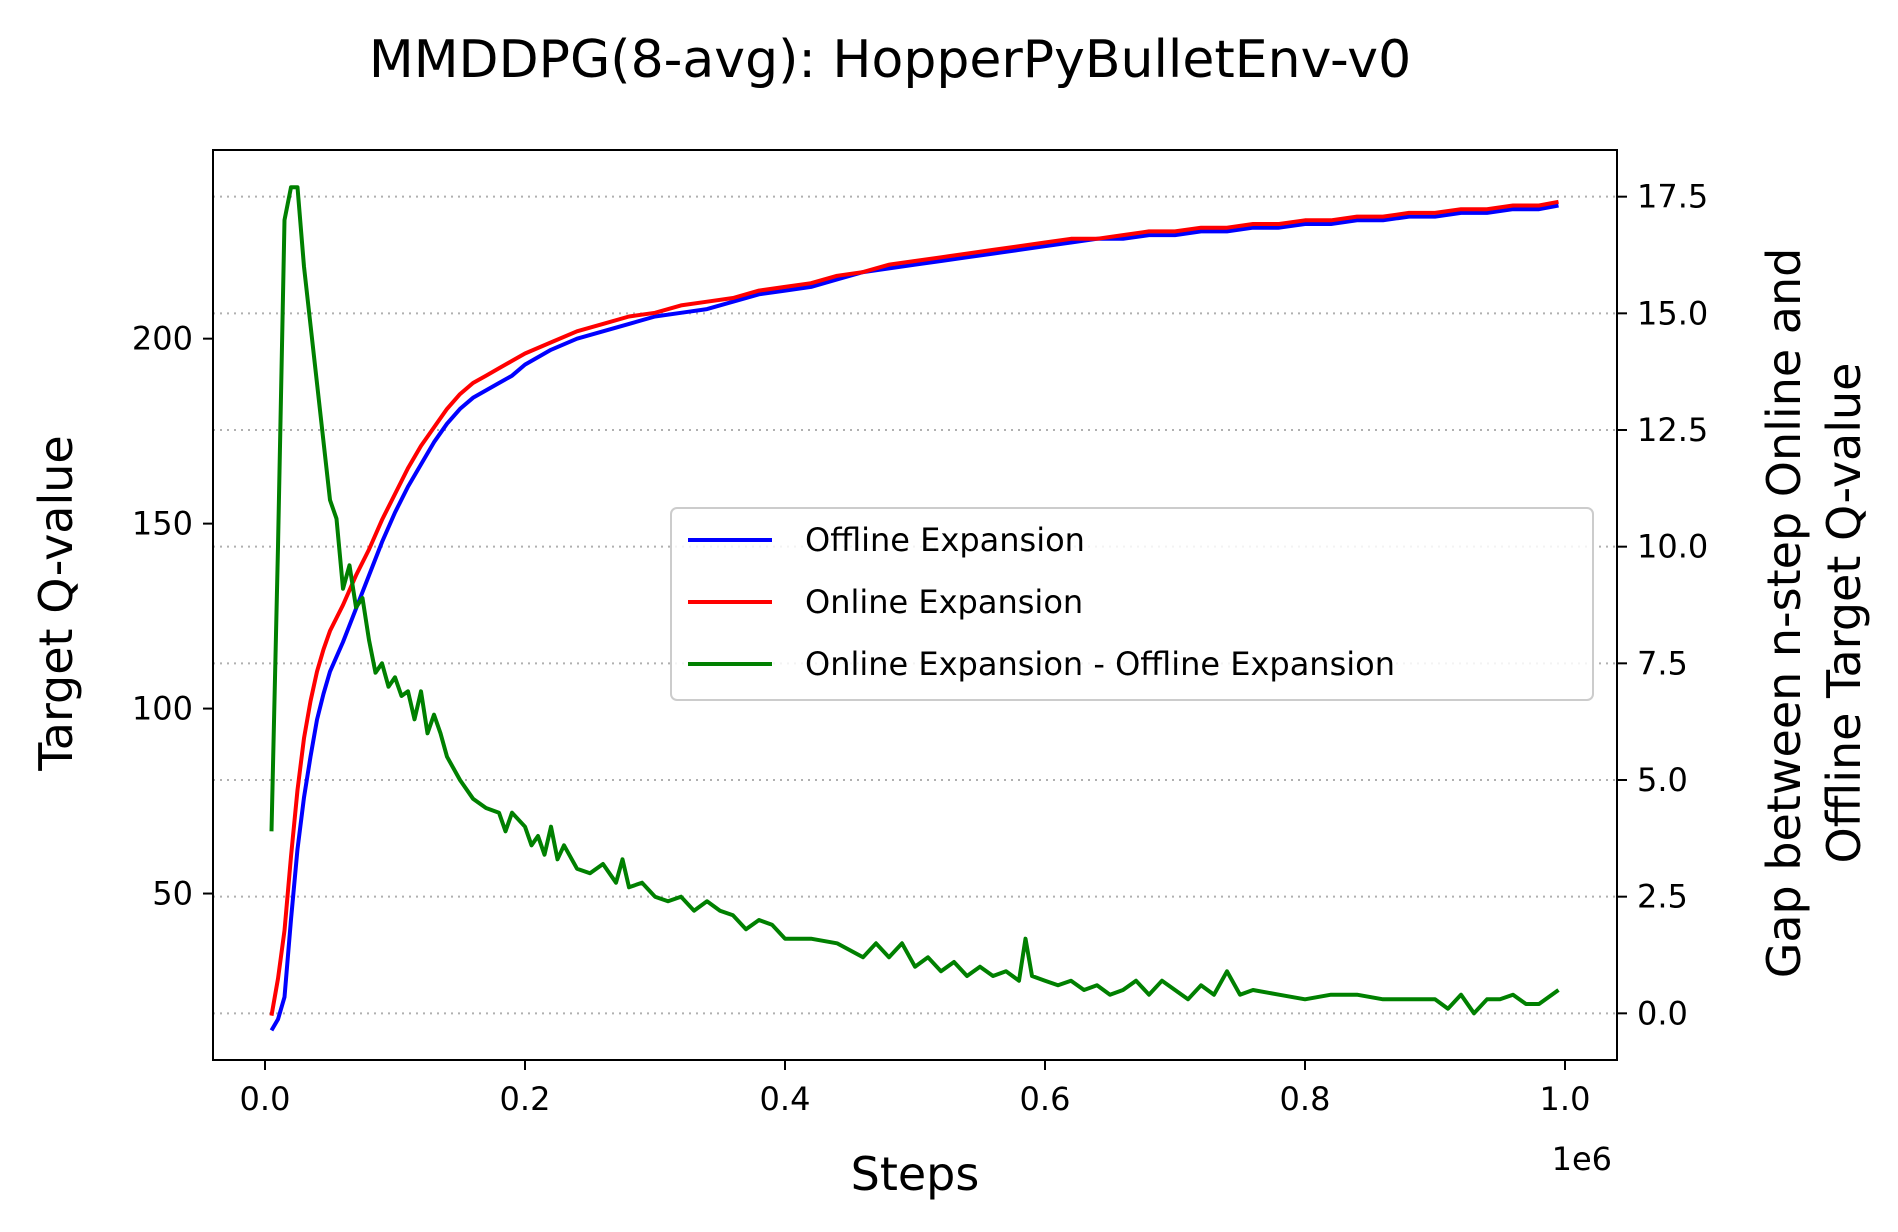  I want to click on y-axis-right-label-line2: Offline Target Q-value, so click(1844, 613).